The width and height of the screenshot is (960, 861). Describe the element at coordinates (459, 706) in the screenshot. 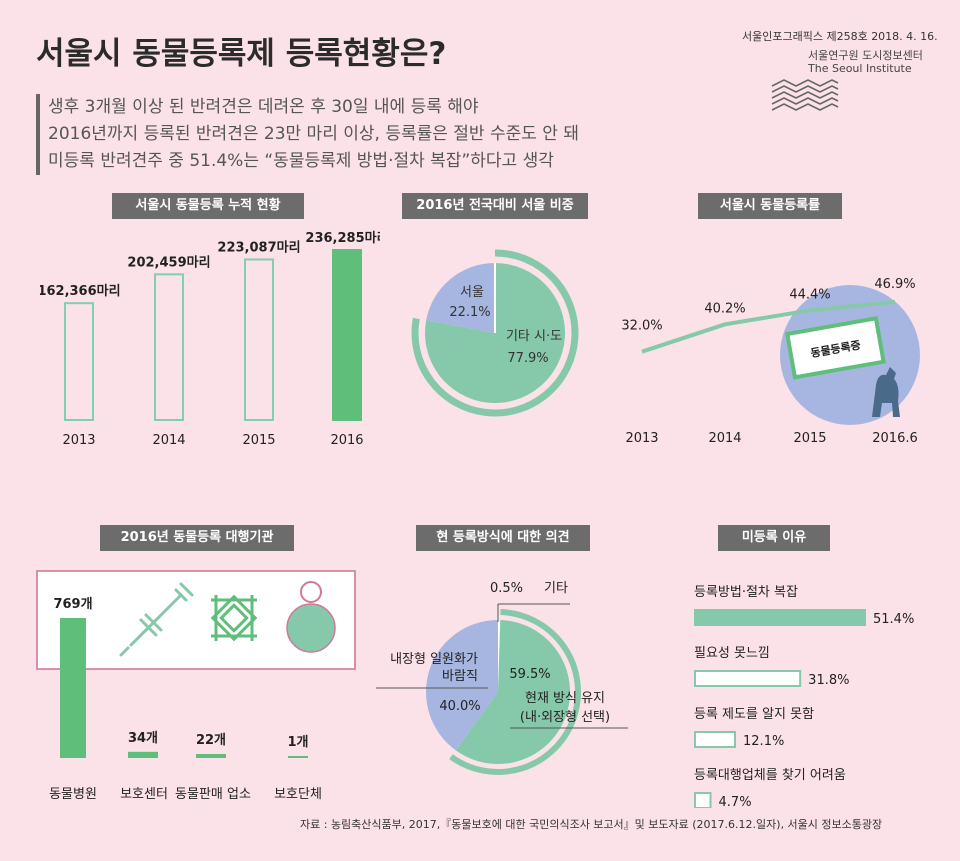

I see `pie-value-builtin: 40.0%` at that location.